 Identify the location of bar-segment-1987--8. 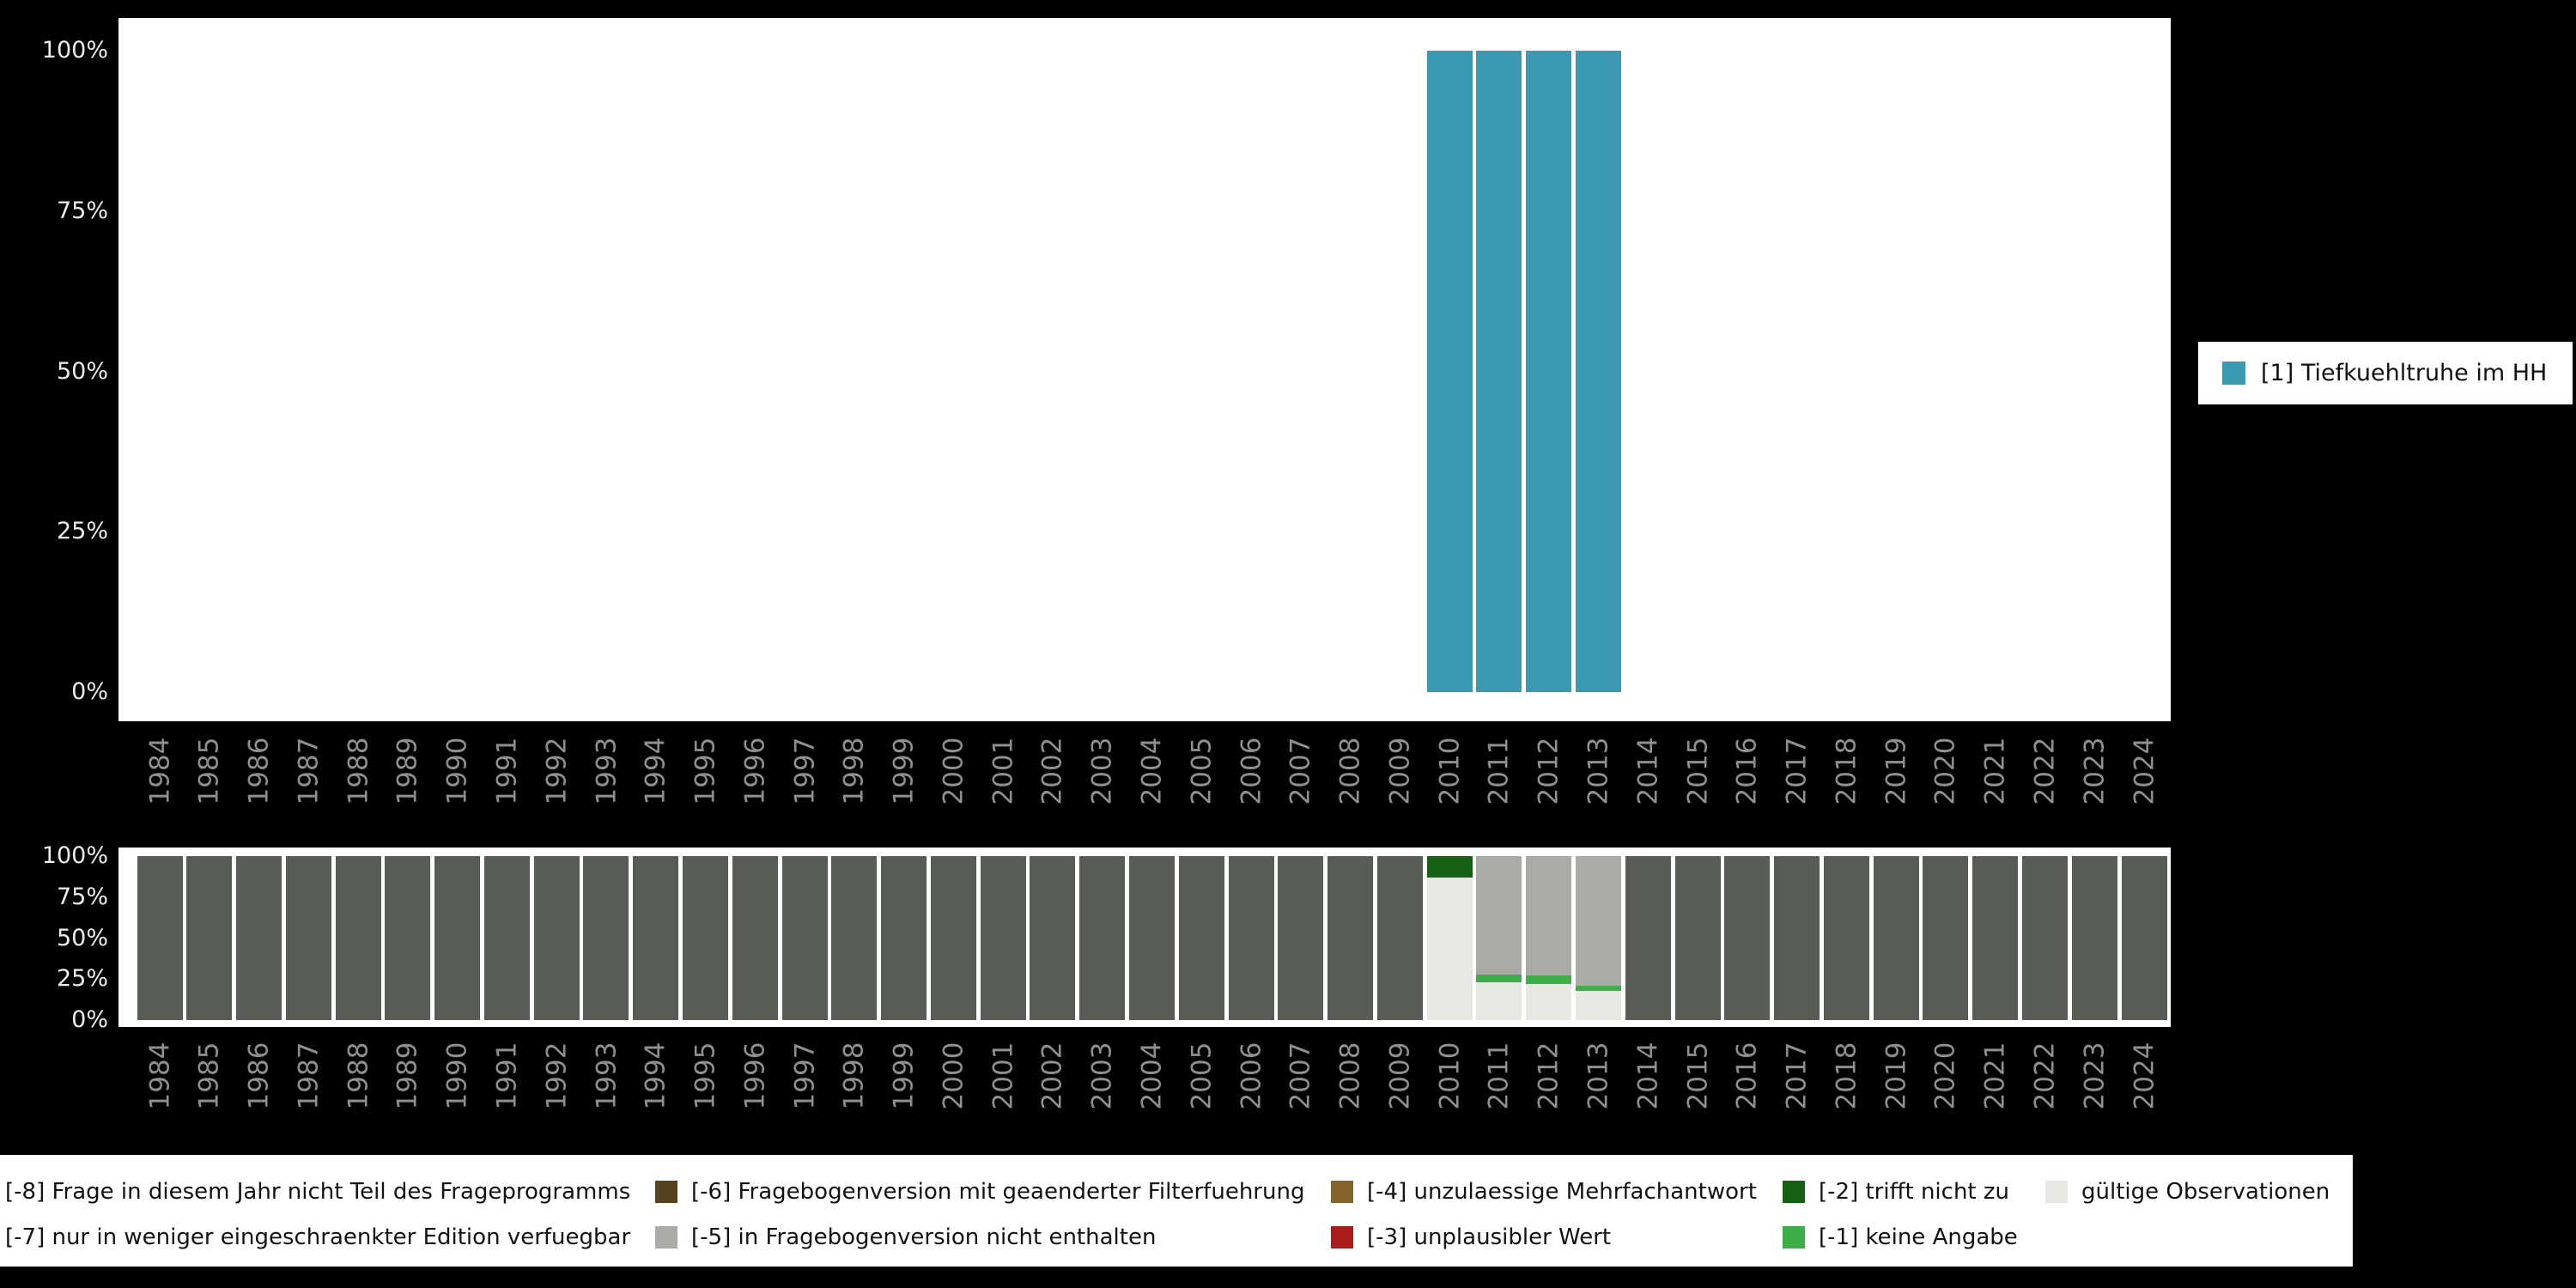
(308, 938).